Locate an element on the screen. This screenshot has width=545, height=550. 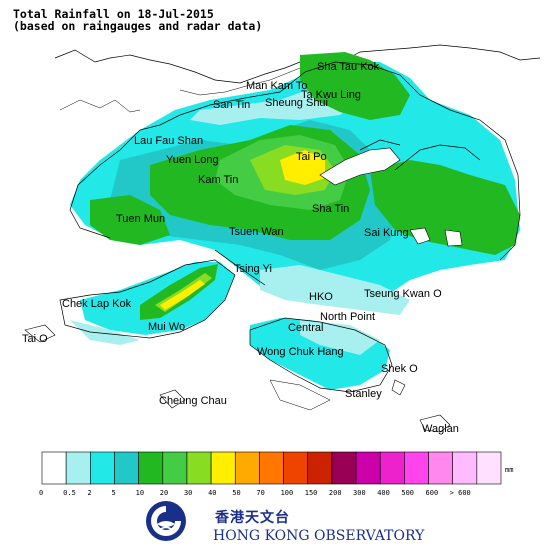
legend-tick-label: 30 is located at coordinates (188, 493).